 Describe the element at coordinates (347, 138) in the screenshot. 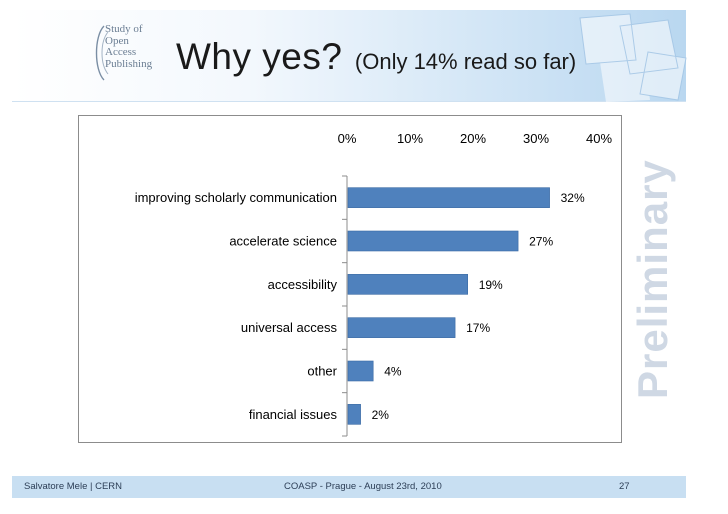

I see `x-tick-label: 0%` at that location.